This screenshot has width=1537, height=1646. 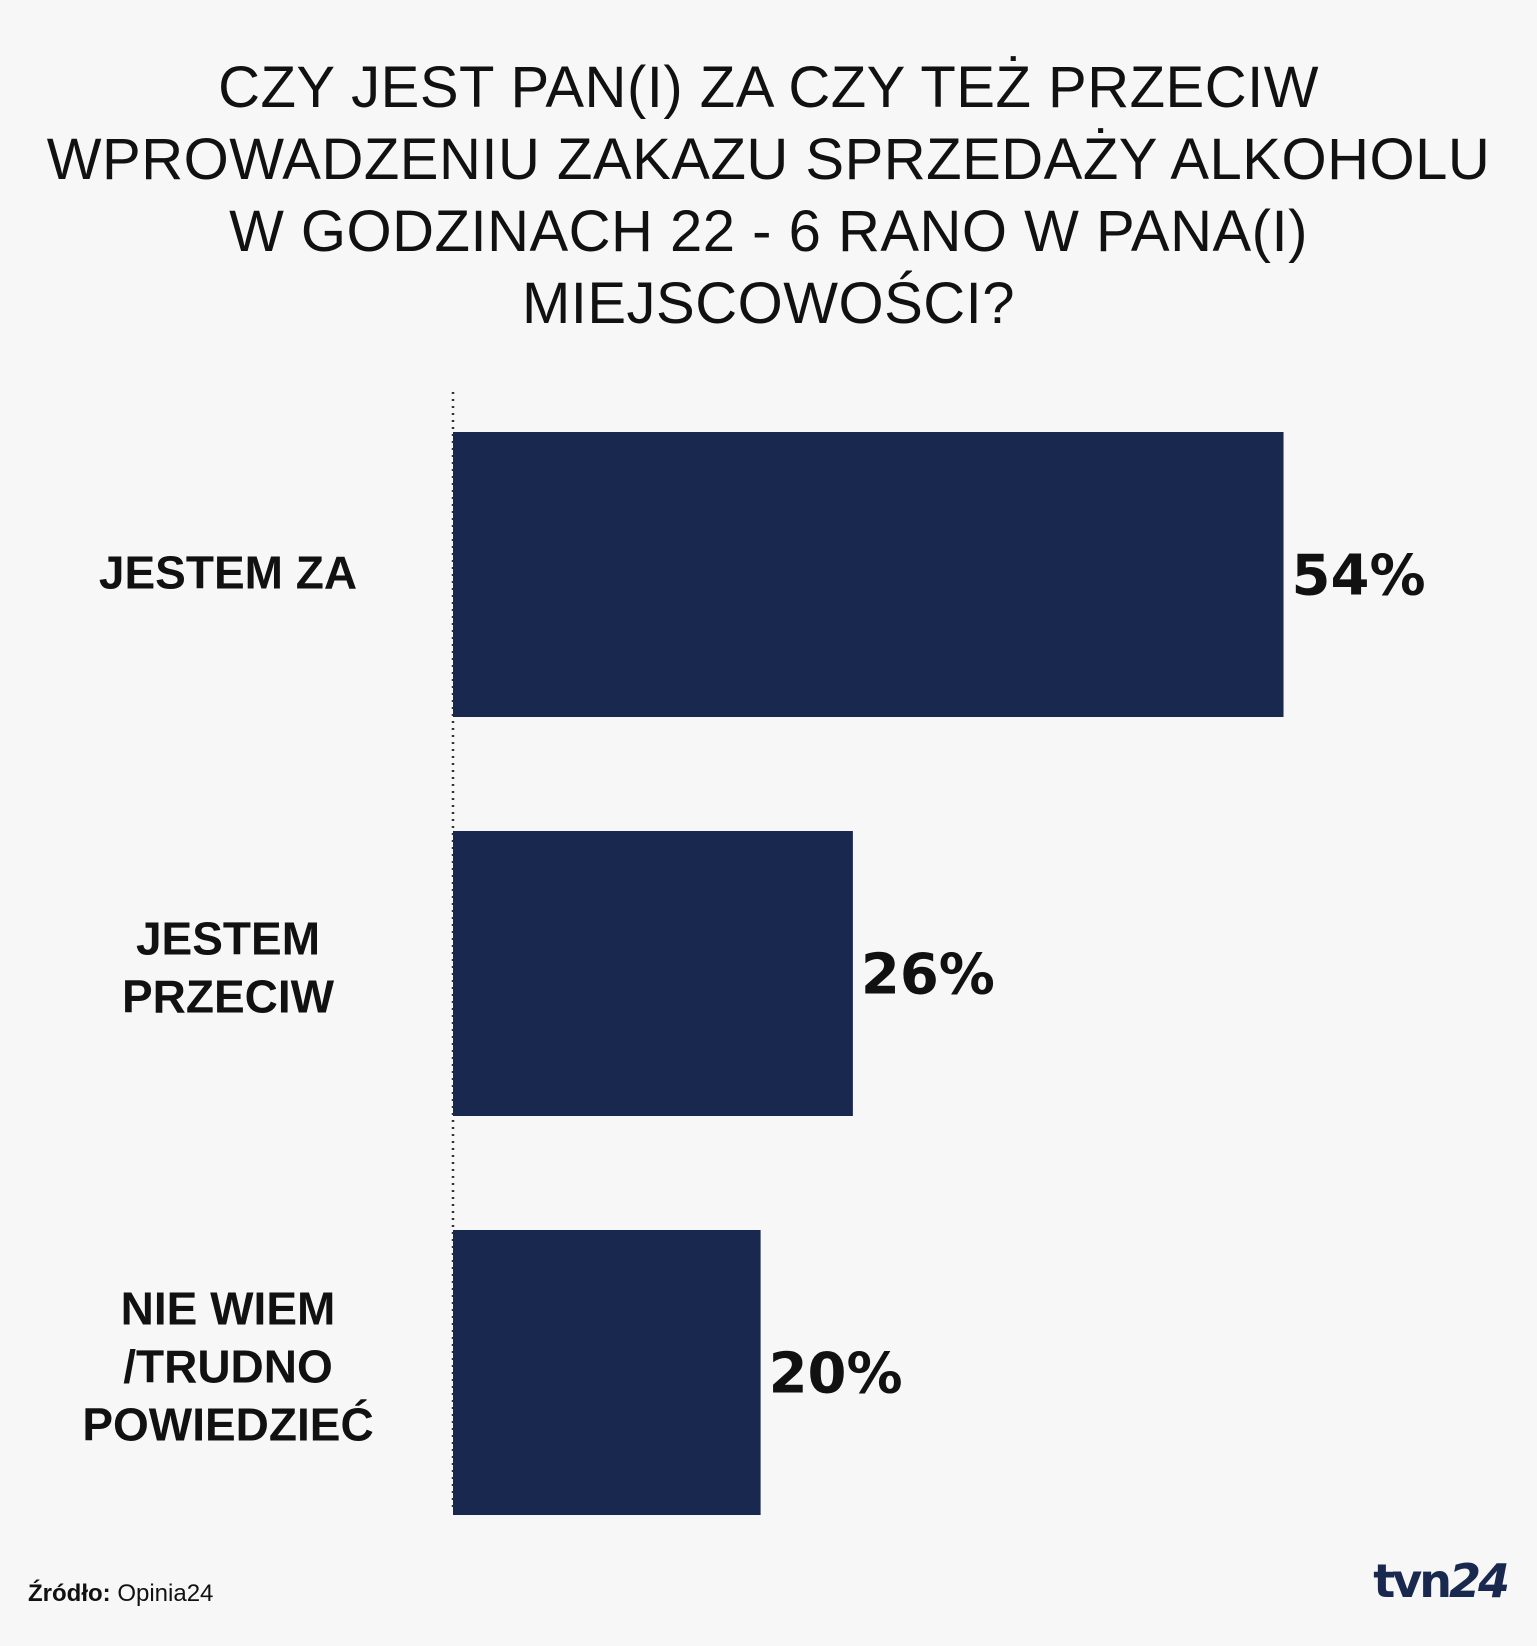 I want to click on value-label-1: 26%, so click(x=928, y=975).